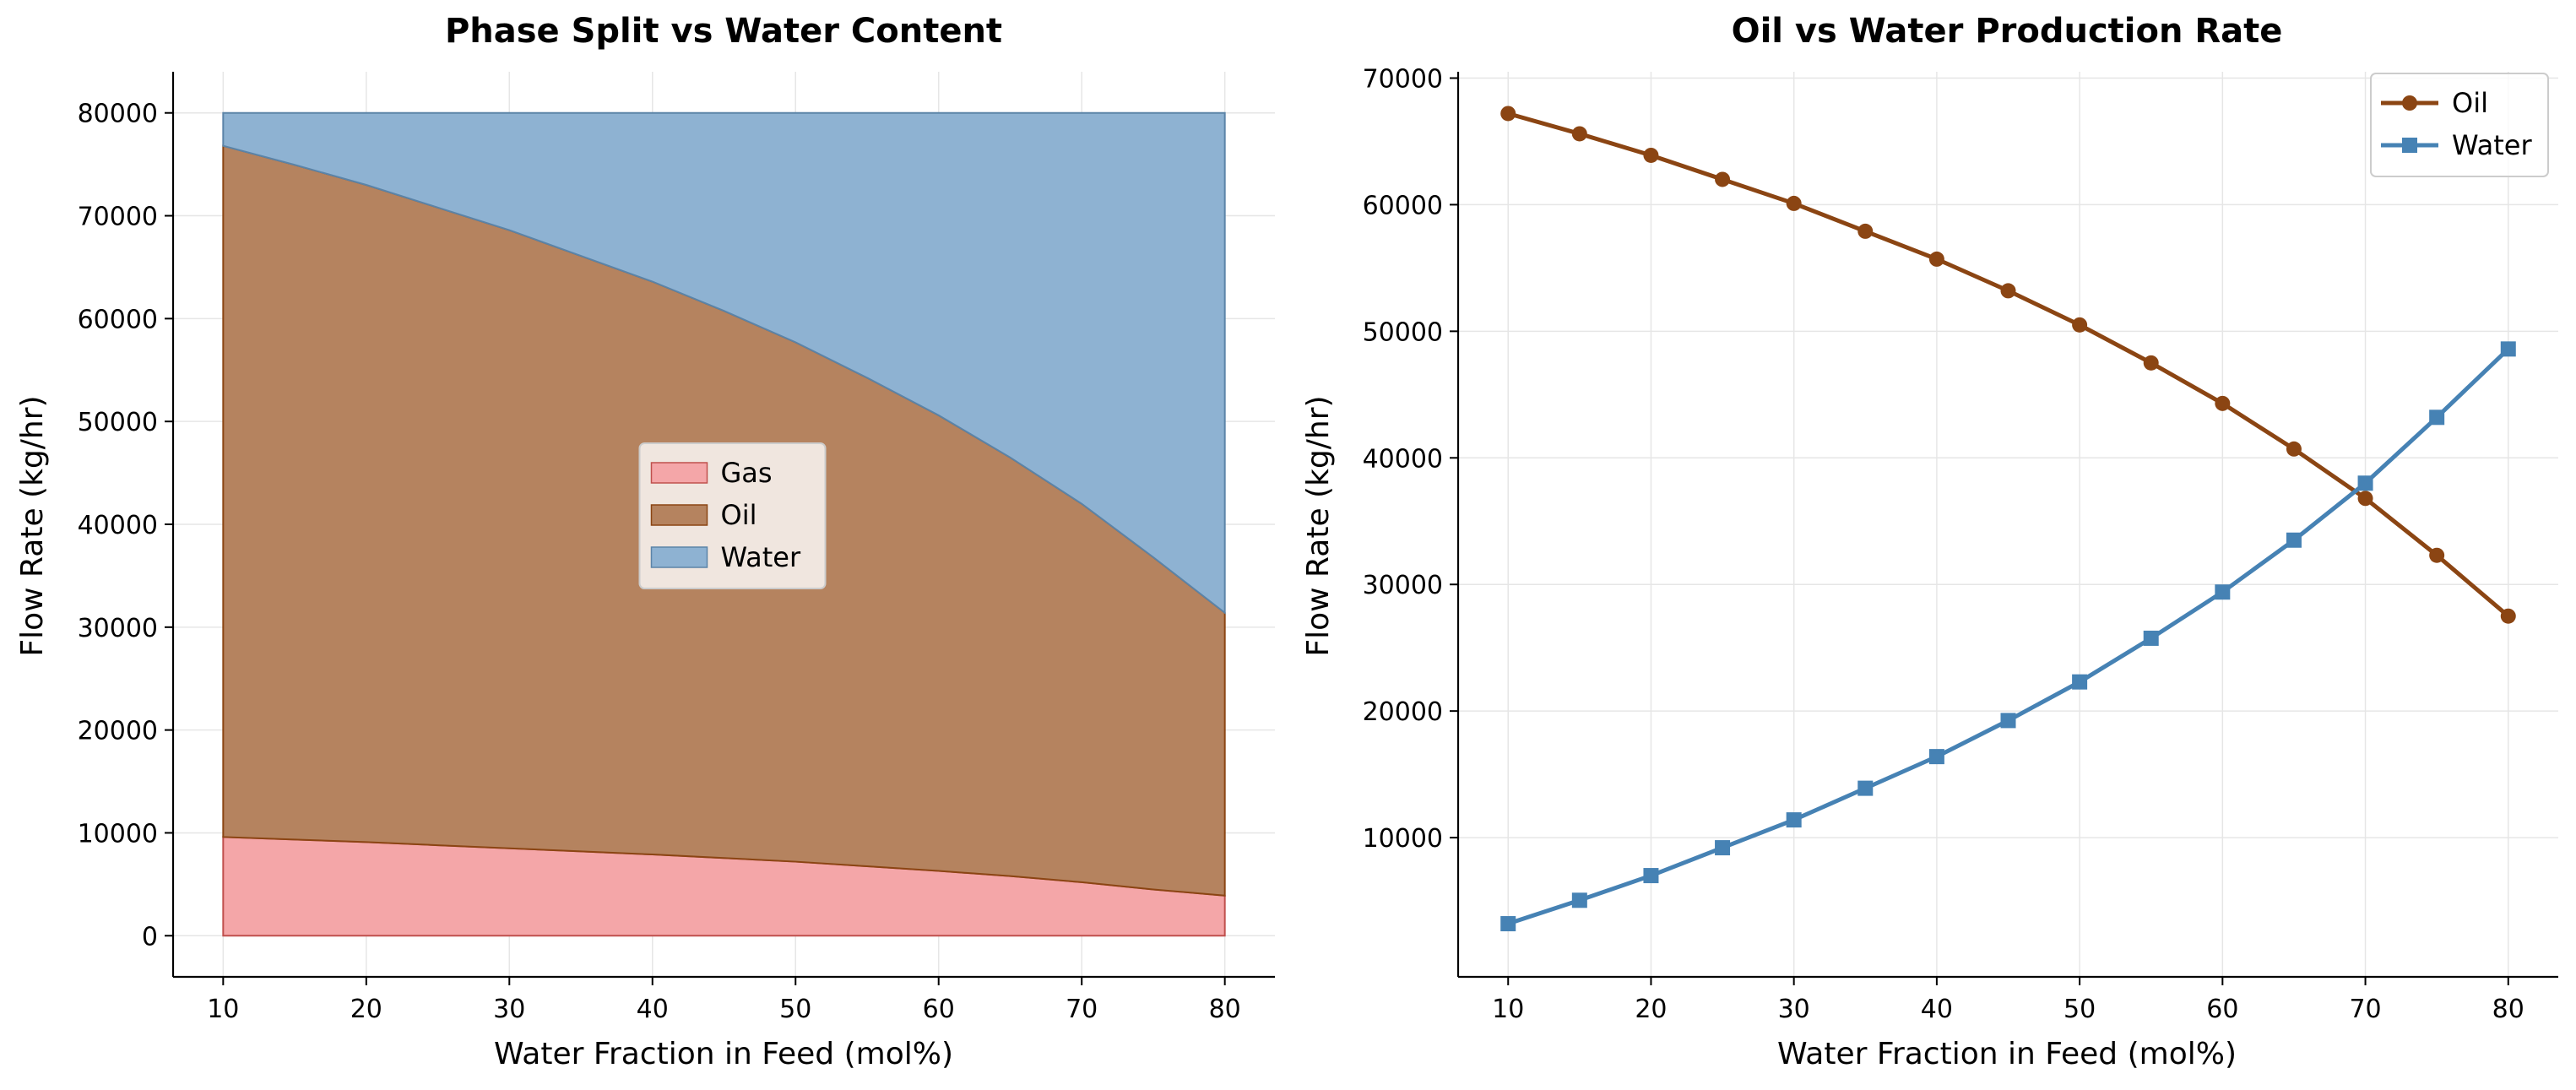 The height and width of the screenshot is (1090, 2576). Describe the element at coordinates (150, 937) in the screenshot. I see `y-tick-label: 0` at that location.